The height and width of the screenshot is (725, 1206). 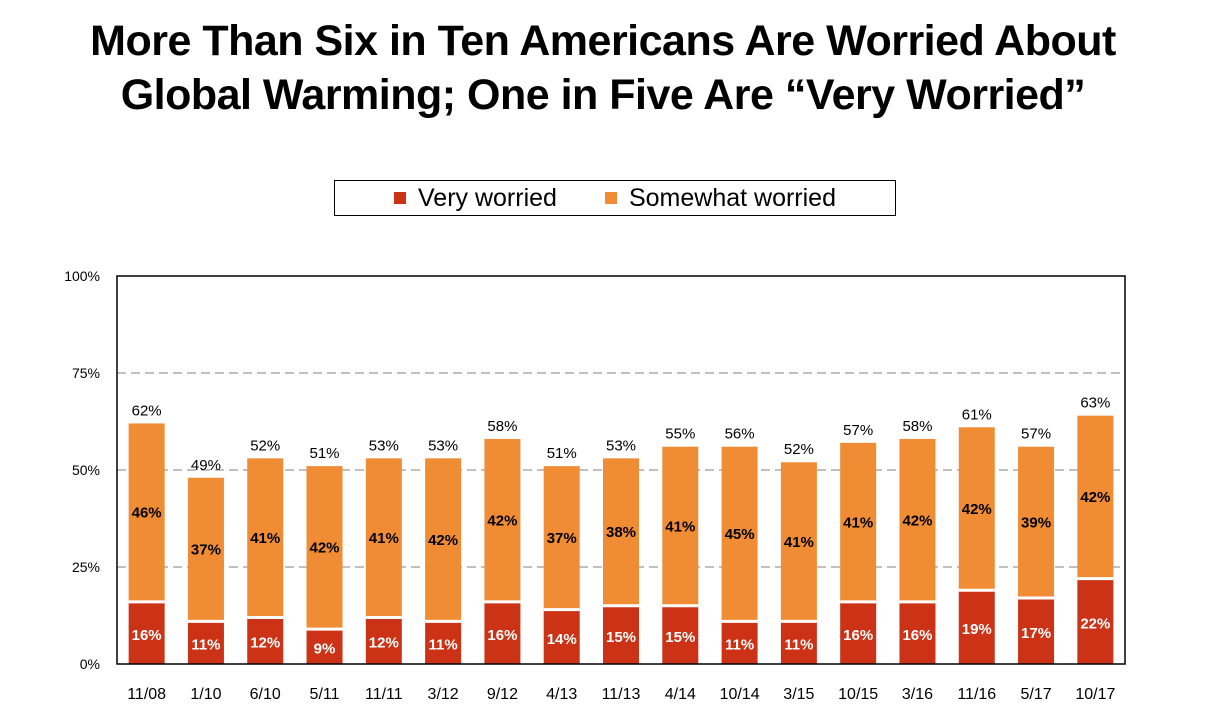 I want to click on x-tick-label: 11/08, so click(x=146, y=694).